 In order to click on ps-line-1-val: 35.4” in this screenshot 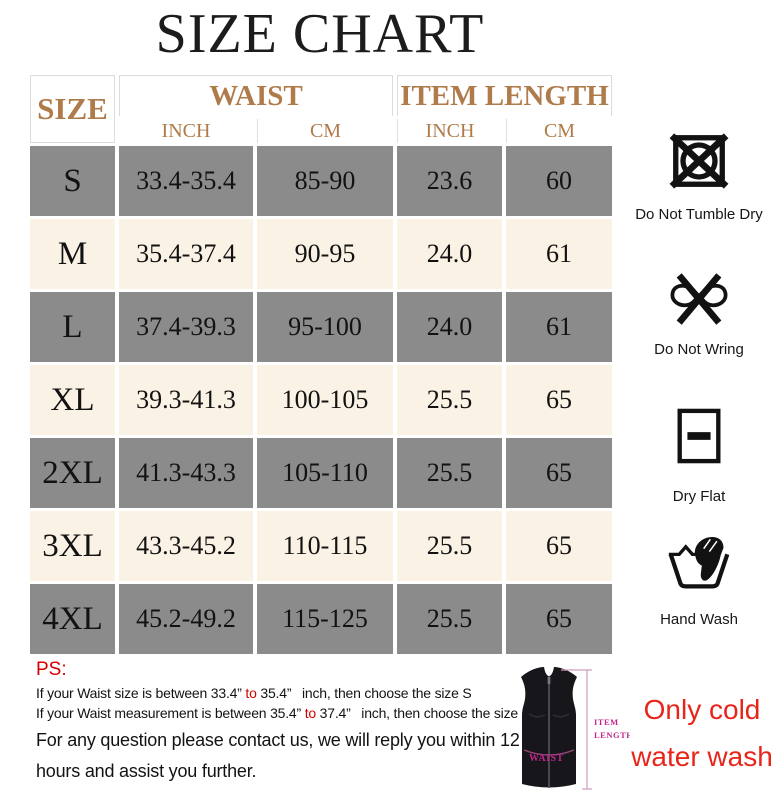, I will do `click(276, 693)`.